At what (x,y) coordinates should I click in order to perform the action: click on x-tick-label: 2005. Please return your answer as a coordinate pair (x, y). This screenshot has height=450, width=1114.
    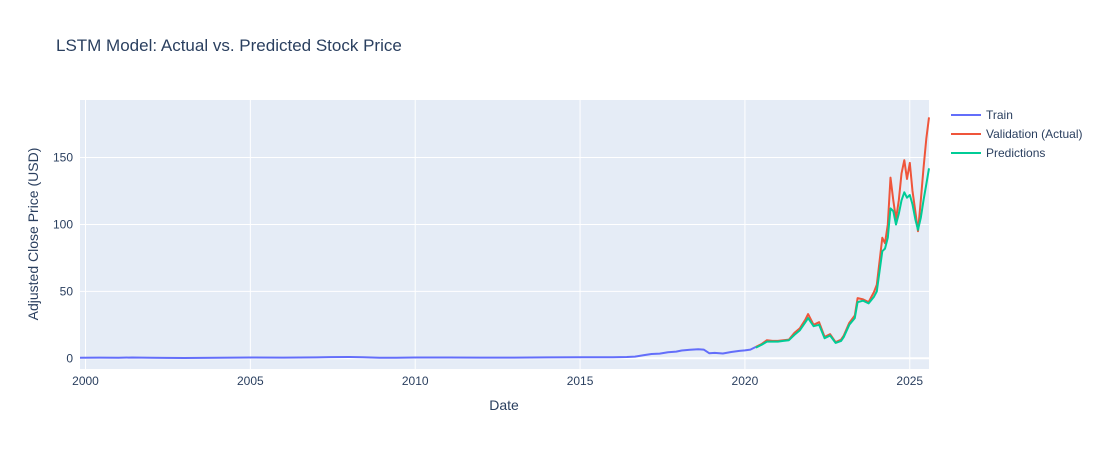
    Looking at the image, I should click on (250, 381).